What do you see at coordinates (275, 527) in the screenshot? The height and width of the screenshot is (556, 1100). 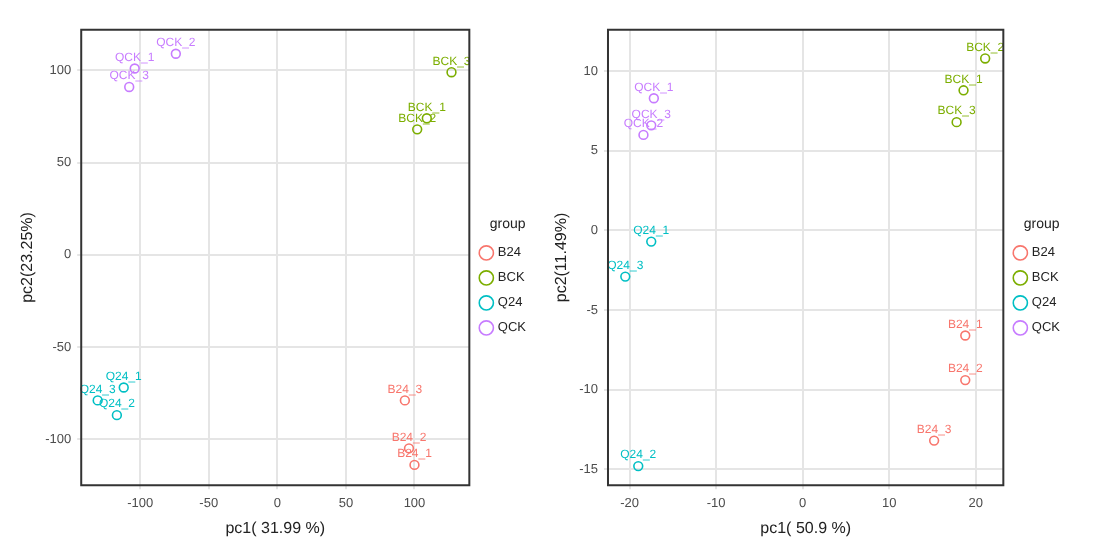 I see `x-axis-title: pc1( 31.99 %)` at bounding box center [275, 527].